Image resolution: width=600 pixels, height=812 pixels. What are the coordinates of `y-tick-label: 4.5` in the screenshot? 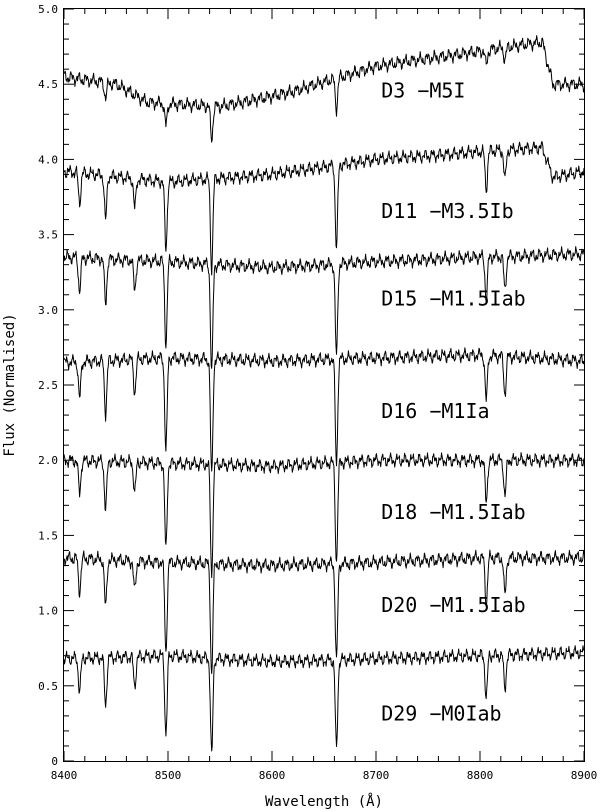 It's located at (48, 84).